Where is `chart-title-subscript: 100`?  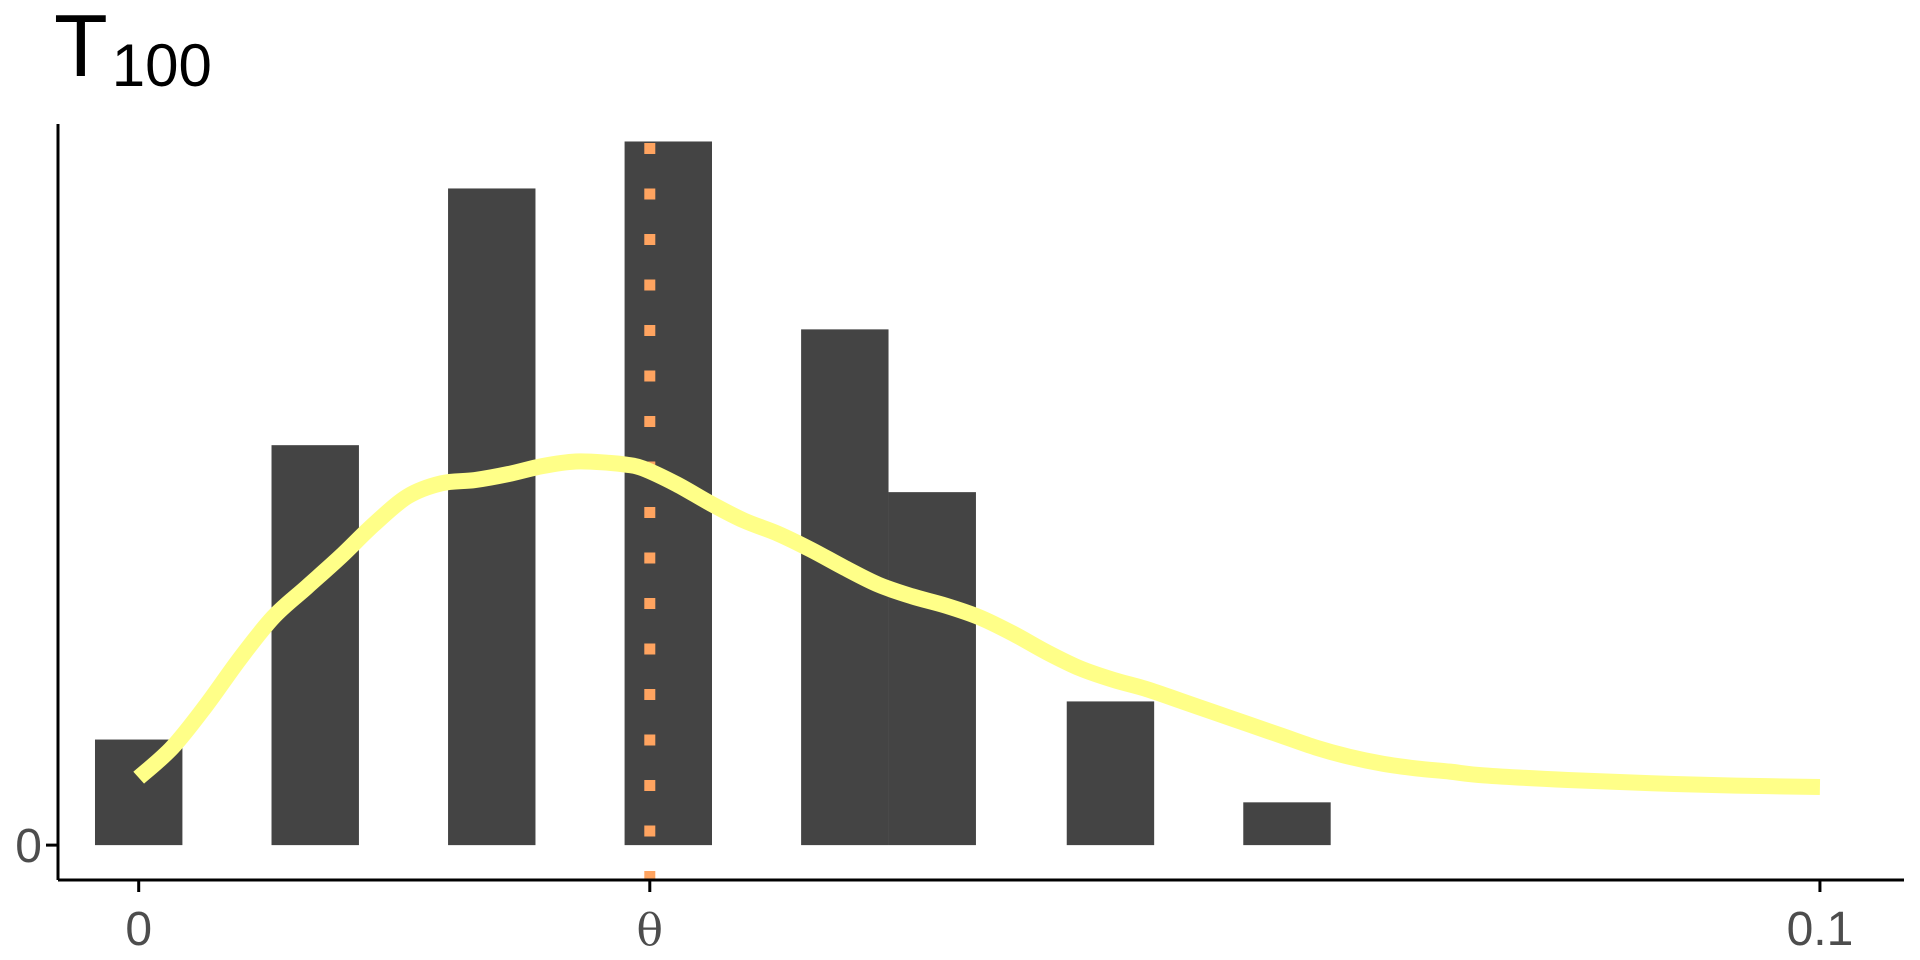 chart-title-subscript: 100 is located at coordinates (161, 65).